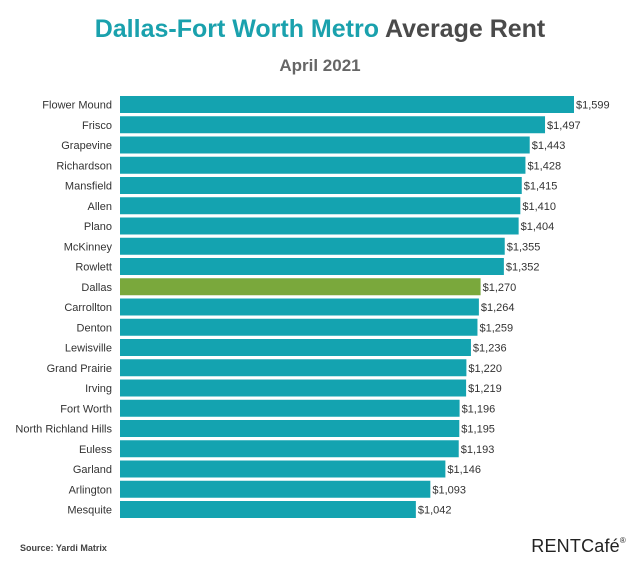 The width and height of the screenshot is (640, 574). What do you see at coordinates (88, 247) in the screenshot?
I see `category-label-mckinney: McKinney` at bounding box center [88, 247].